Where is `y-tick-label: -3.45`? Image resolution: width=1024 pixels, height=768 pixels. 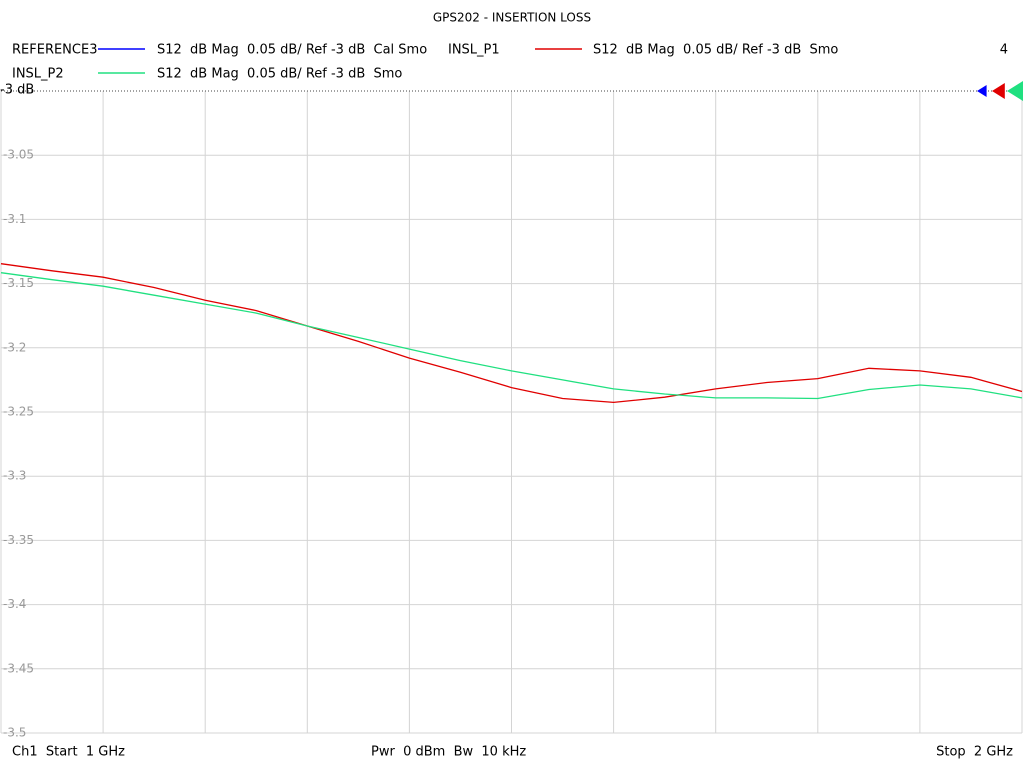
y-tick-label: -3.45 is located at coordinates (18, 668).